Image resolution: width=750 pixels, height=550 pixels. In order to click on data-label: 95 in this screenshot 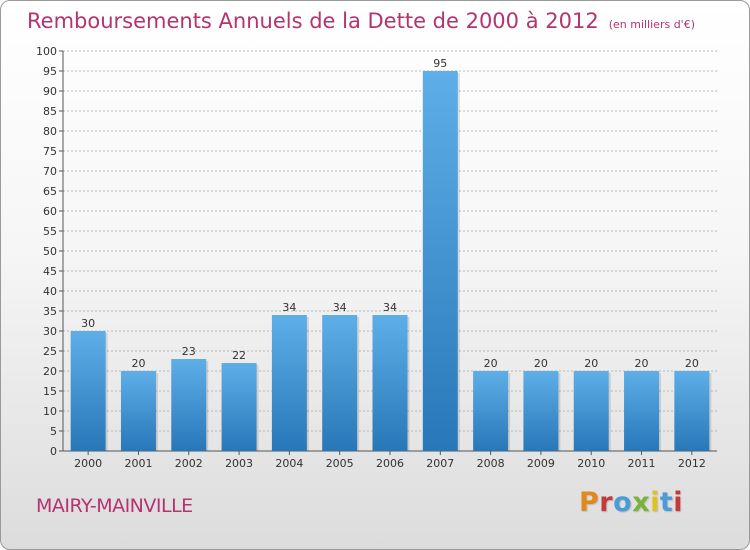, I will do `click(440, 63)`.